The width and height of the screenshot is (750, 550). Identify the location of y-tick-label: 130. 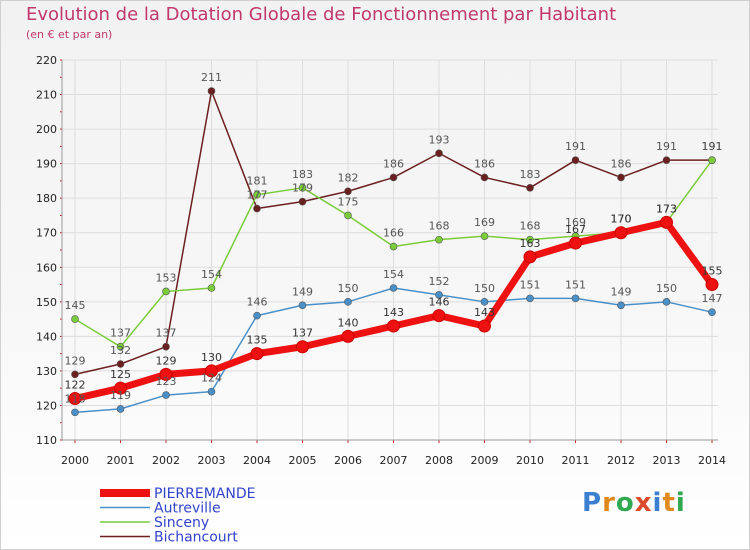
(46, 371).